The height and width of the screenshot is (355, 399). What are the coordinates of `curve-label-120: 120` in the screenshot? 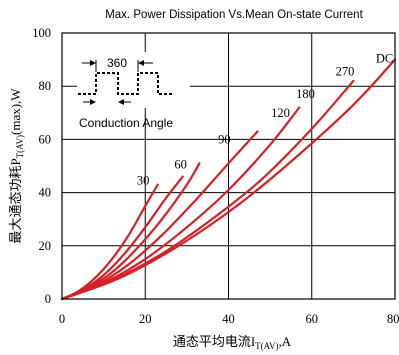 It's located at (280, 113).